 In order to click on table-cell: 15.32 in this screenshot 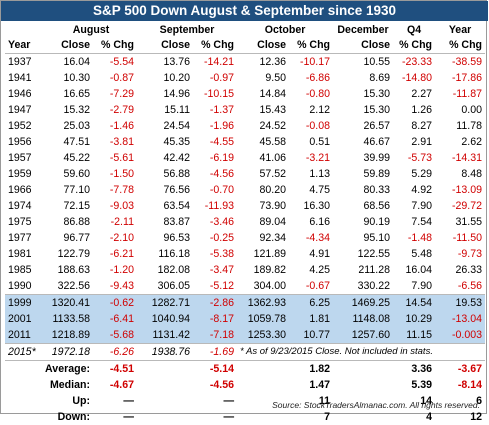, I will do `click(76, 110)`.